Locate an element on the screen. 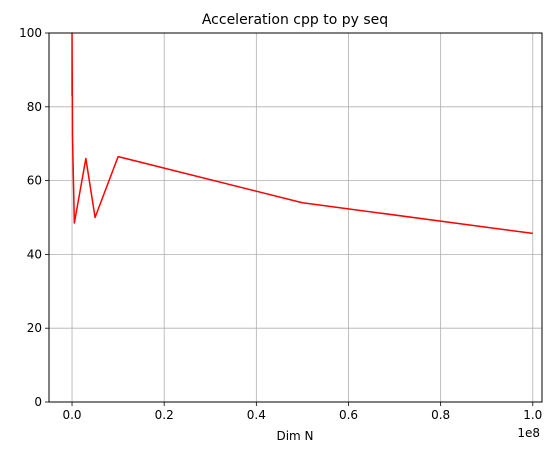  x-tick-label: 0.8 is located at coordinates (440, 415).